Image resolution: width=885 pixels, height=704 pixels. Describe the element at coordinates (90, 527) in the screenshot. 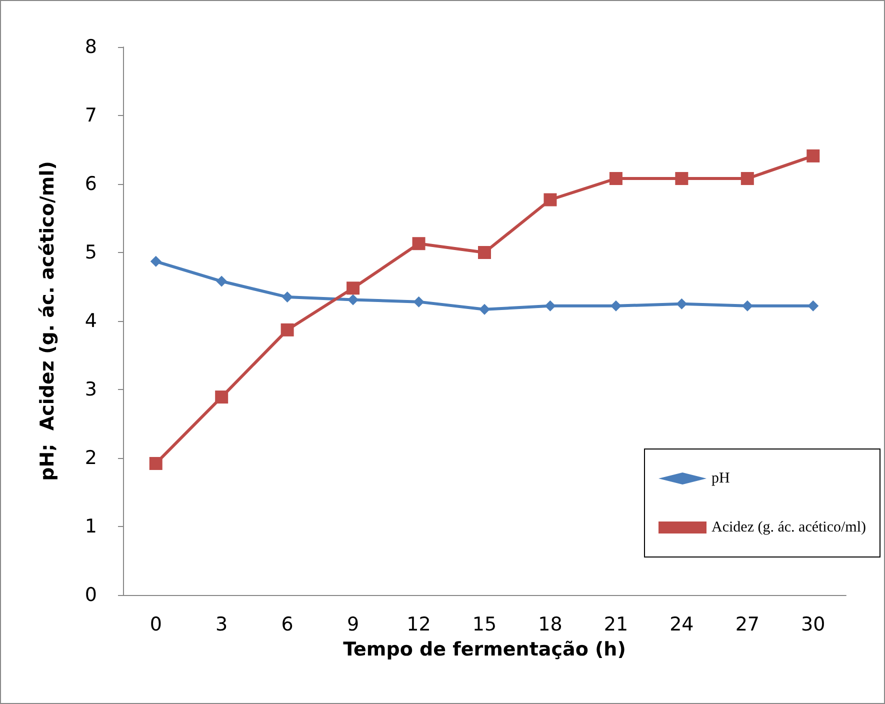

I see `y-tick-label: 1` at that location.